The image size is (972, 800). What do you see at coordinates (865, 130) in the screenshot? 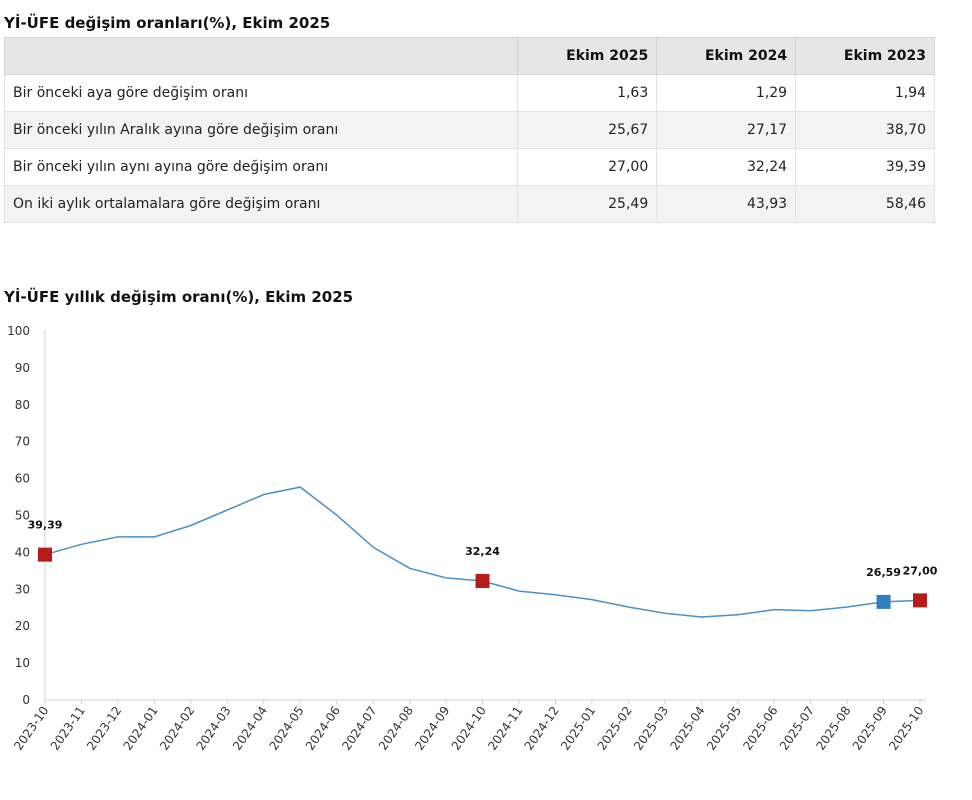
I see `cell-value: 38,70` at bounding box center [865, 130].